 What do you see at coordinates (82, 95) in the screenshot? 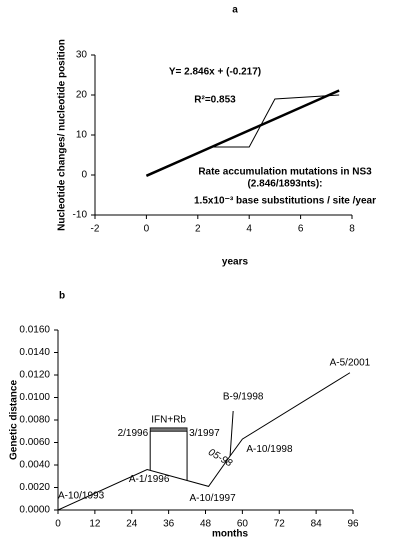
I see `y-tick-label: 20` at bounding box center [82, 95].